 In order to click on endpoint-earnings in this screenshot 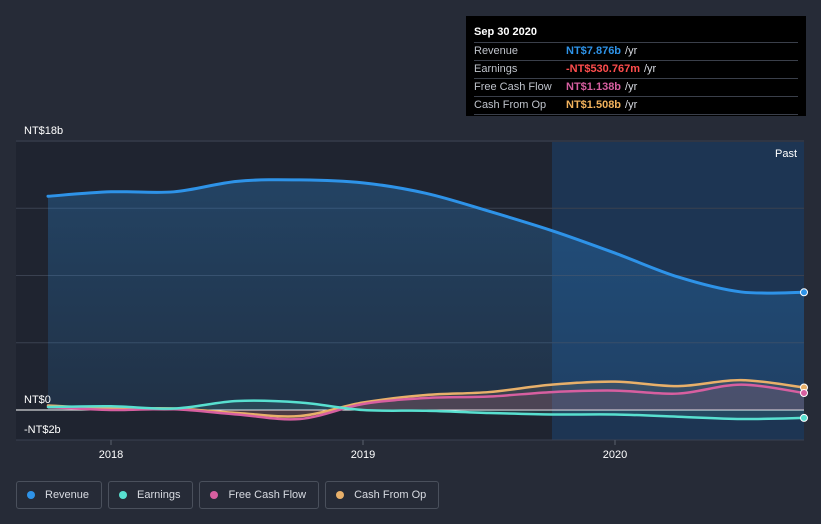, I will do `click(804, 417)`.